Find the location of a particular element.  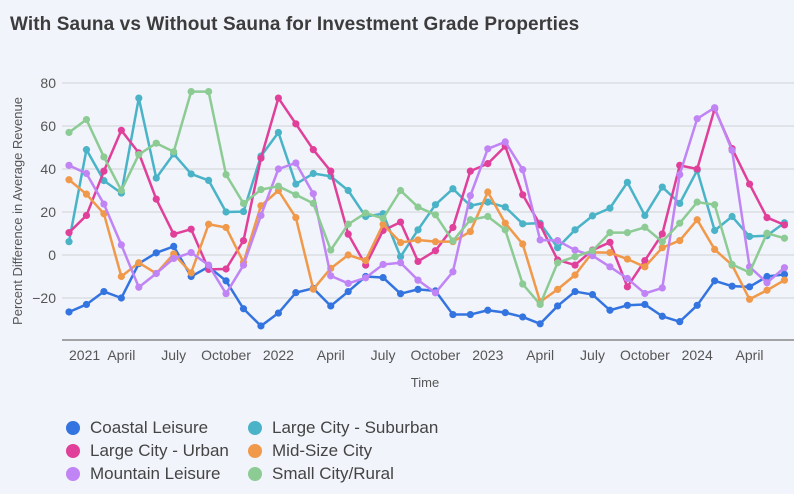

legend-item: Large City - Suburban is located at coordinates (368, 427).